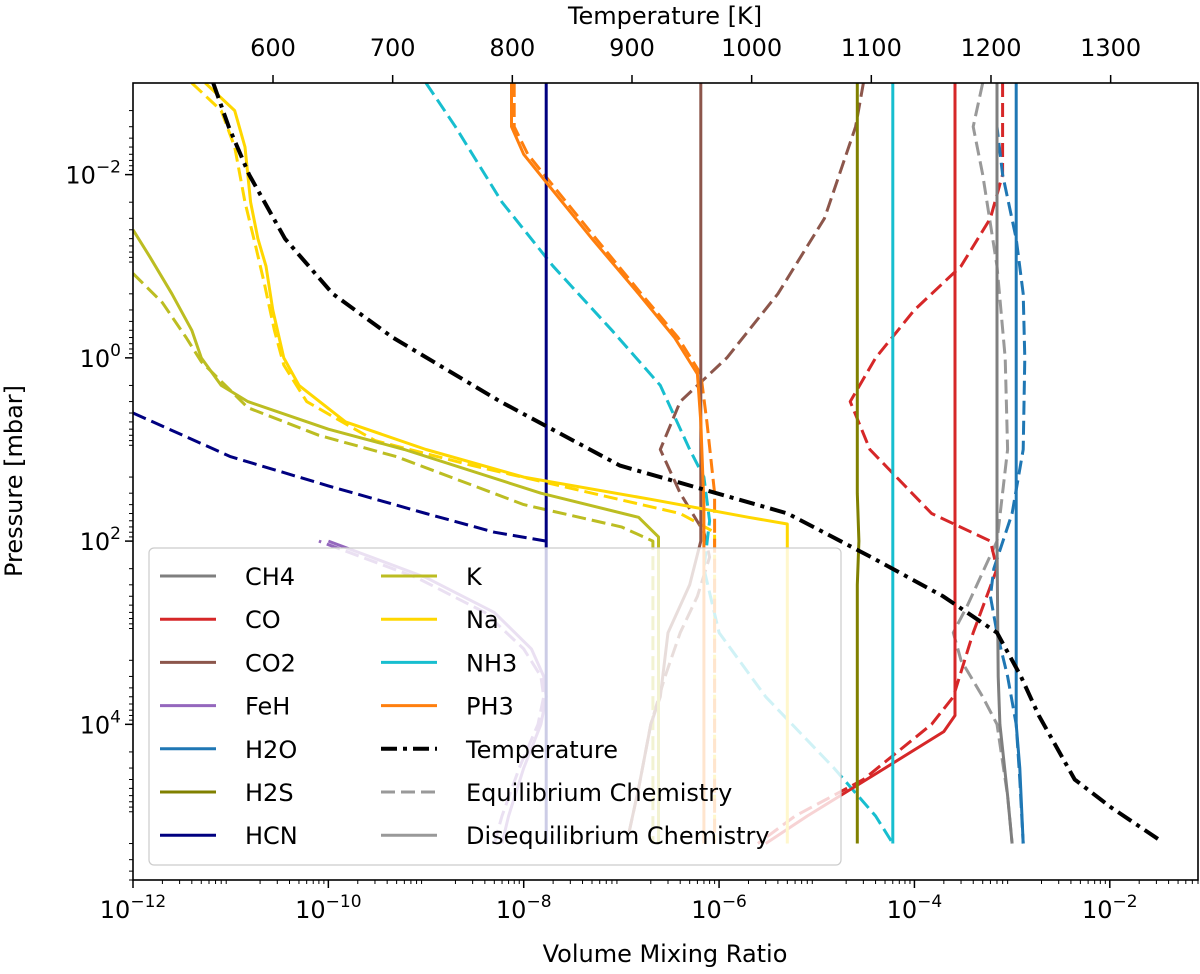 This screenshot has width=1200, height=974. What do you see at coordinates (133, 908) in the screenshot?
I see `x-tick-label: 10⁻¹²` at bounding box center [133, 908].